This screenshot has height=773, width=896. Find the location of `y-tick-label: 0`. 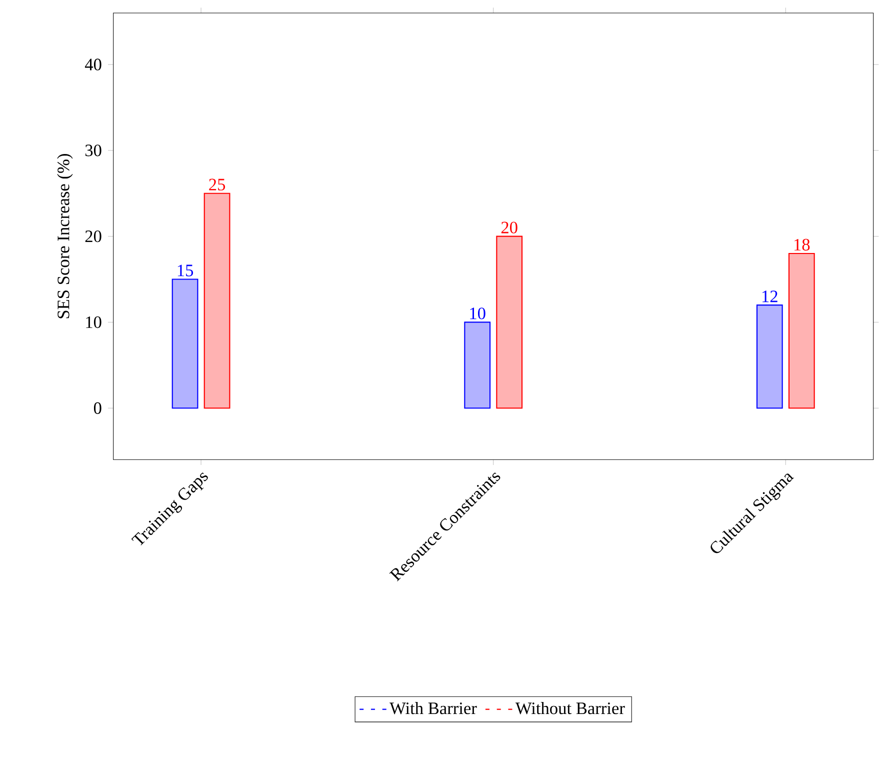

y-tick-label: 0 is located at coordinates (98, 408).